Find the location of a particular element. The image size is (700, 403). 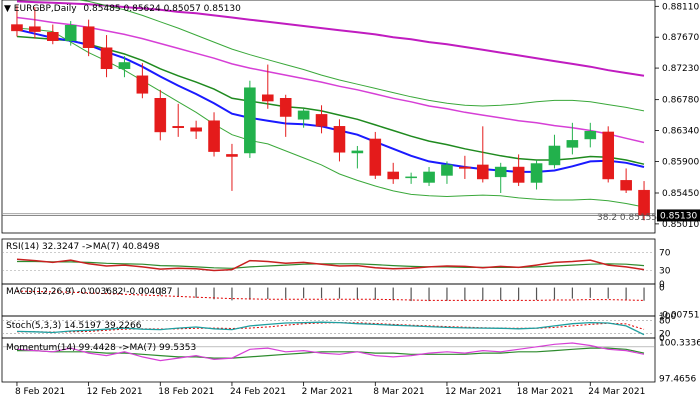

price-tick-label: 0.87230 is located at coordinates (680, 69).